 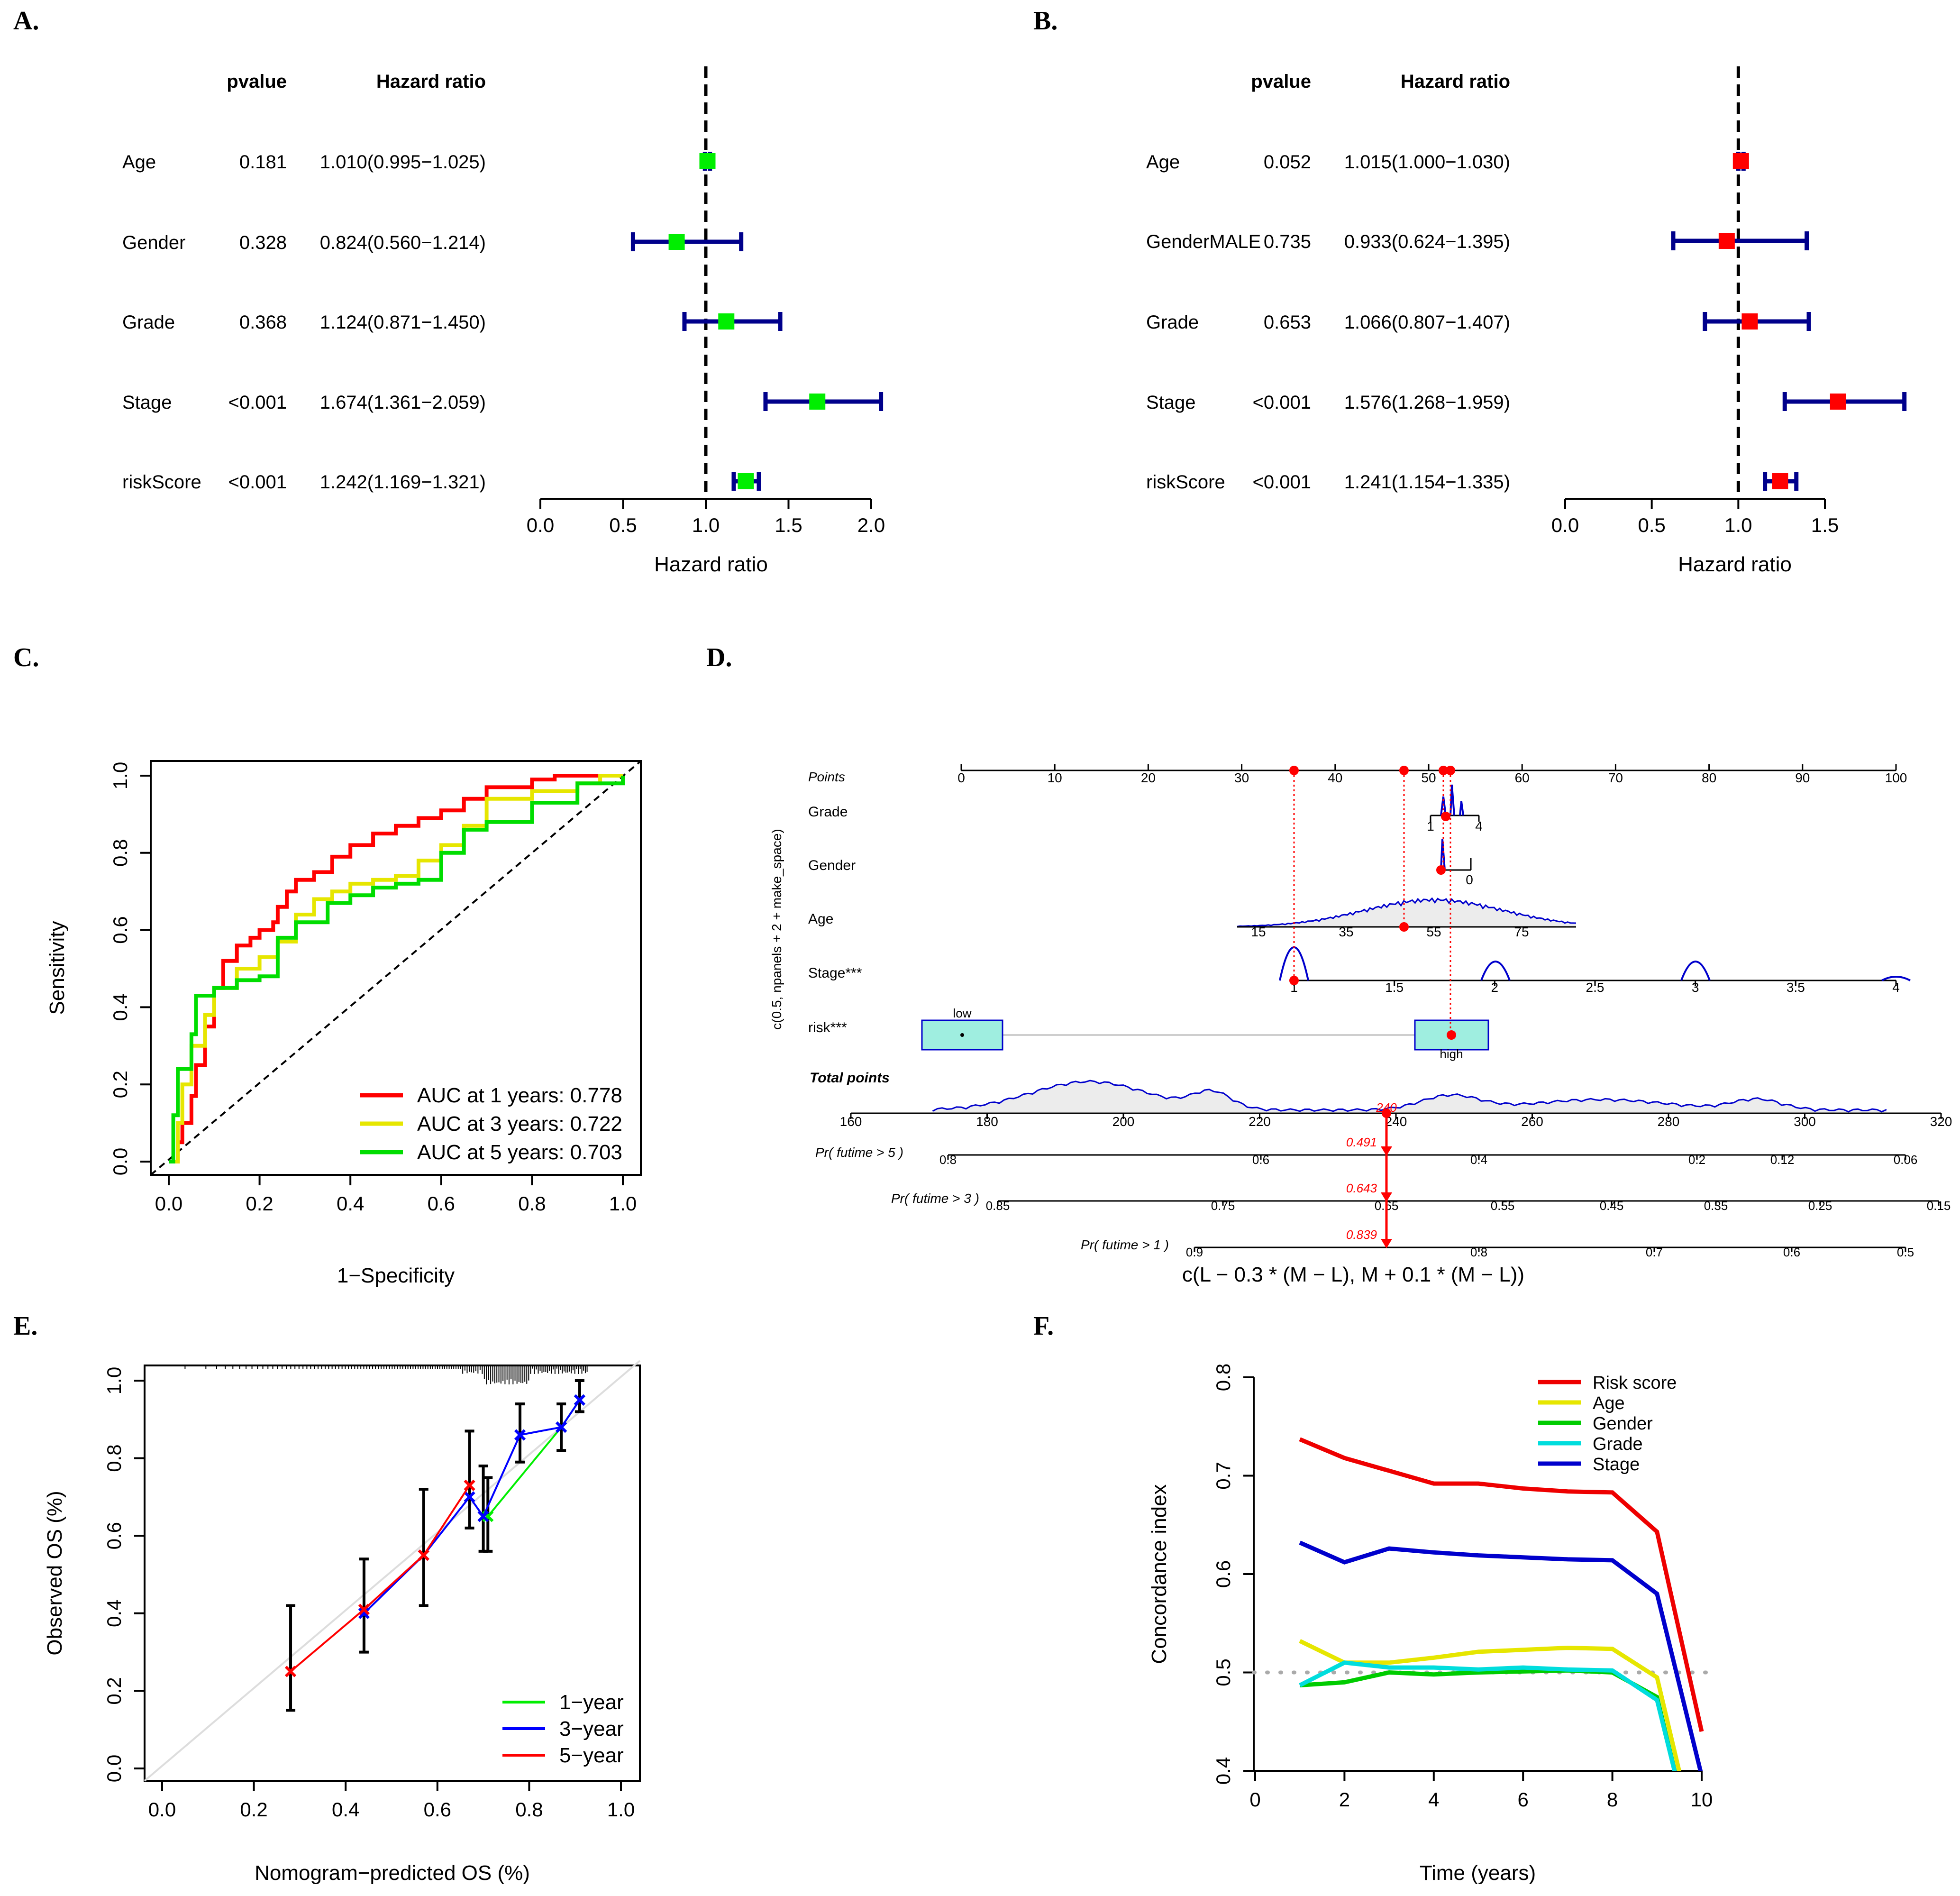 I want to click on stage-marker, so click(x=1294, y=980).